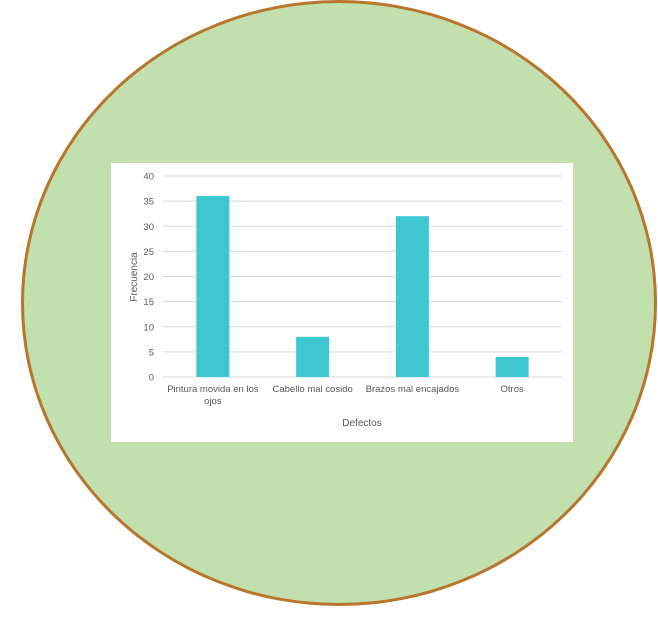 The height and width of the screenshot is (638, 658). Describe the element at coordinates (134, 277) in the screenshot. I see `y-axis-title: Frecuencia` at that location.